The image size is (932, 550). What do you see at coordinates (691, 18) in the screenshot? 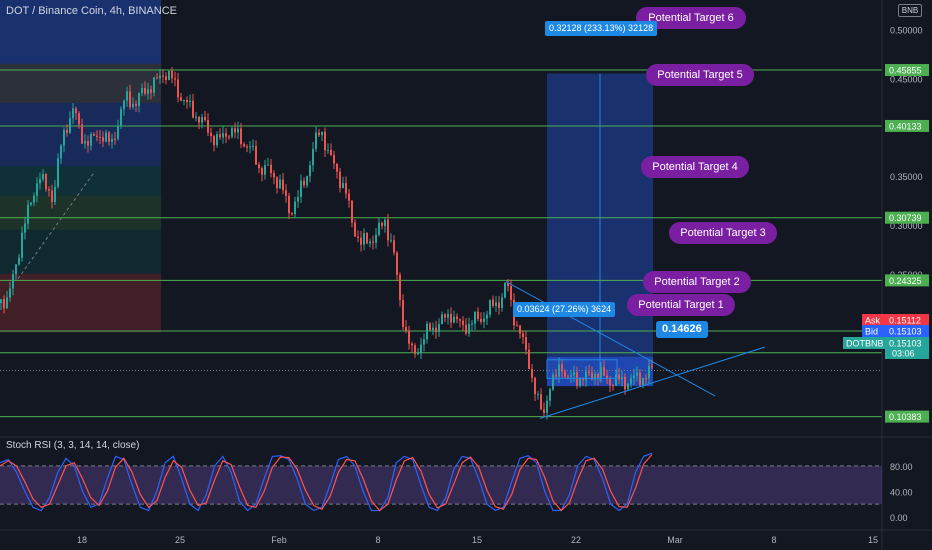
I see `target-6-label: Potential Target 6` at bounding box center [691, 18].